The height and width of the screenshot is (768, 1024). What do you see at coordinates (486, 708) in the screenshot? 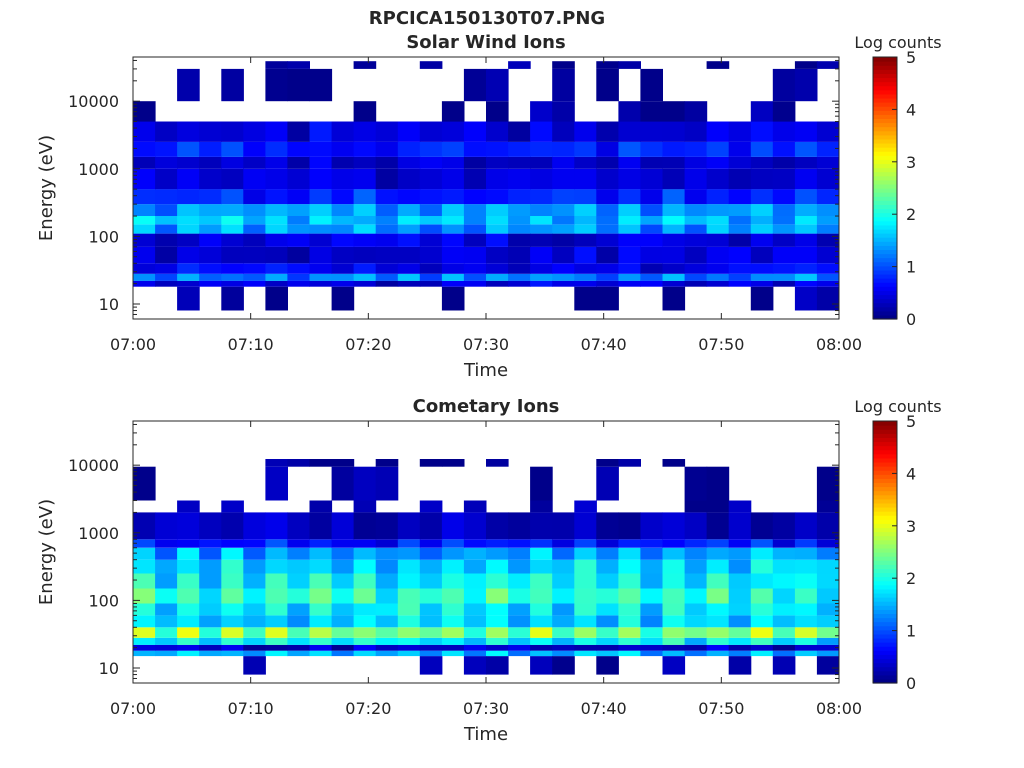
I see `x-tick-label: 07:30` at bounding box center [486, 708].